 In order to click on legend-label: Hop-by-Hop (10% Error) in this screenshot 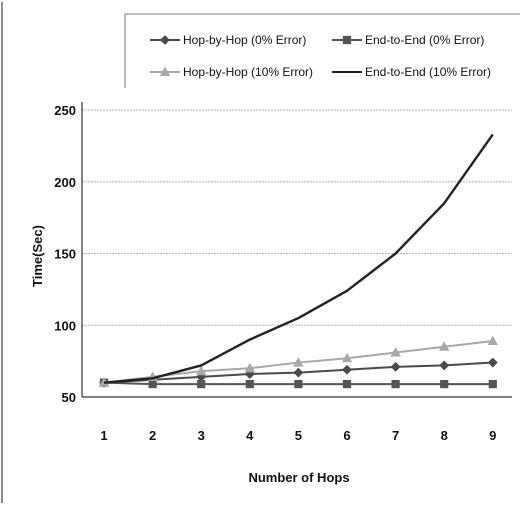, I will do `click(248, 72)`.